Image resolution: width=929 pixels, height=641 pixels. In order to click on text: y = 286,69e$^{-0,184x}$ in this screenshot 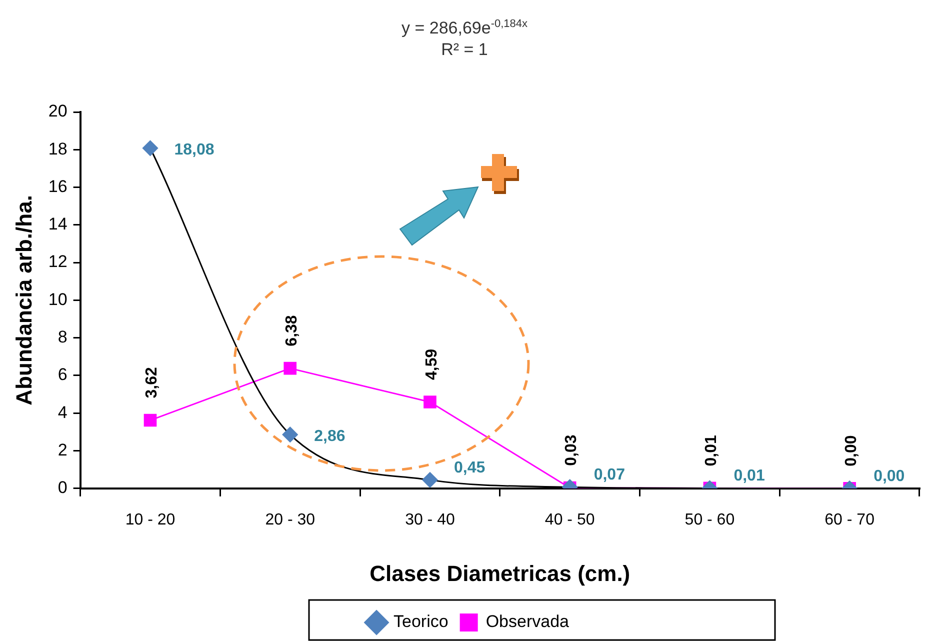, I will do `click(464, 28)`.